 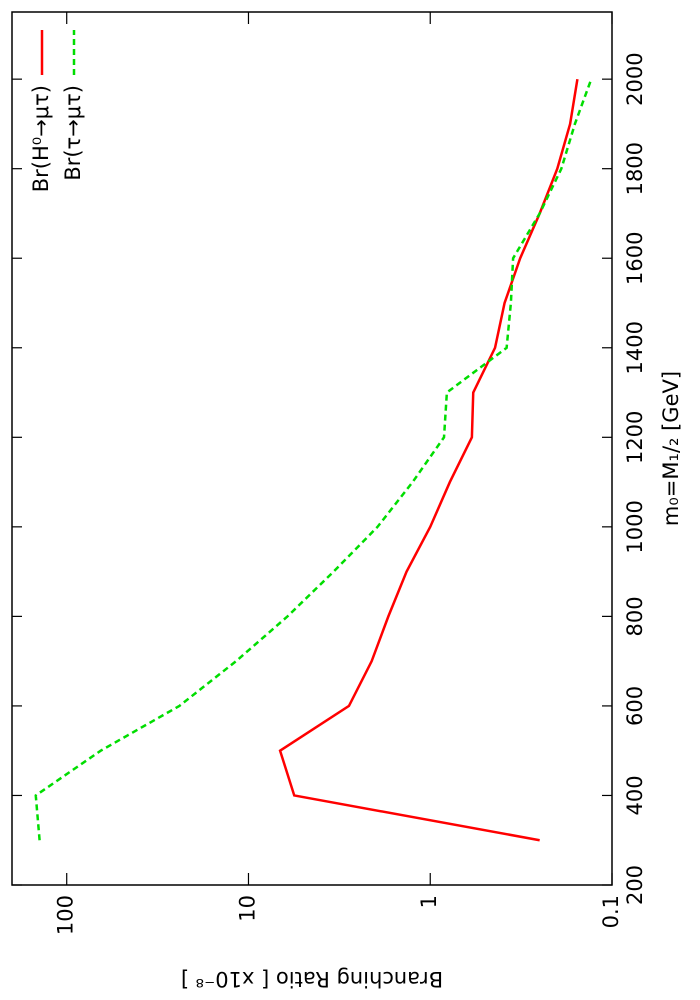 What do you see at coordinates (635, 706) in the screenshot?
I see `x-tick-label: 600` at bounding box center [635, 706].